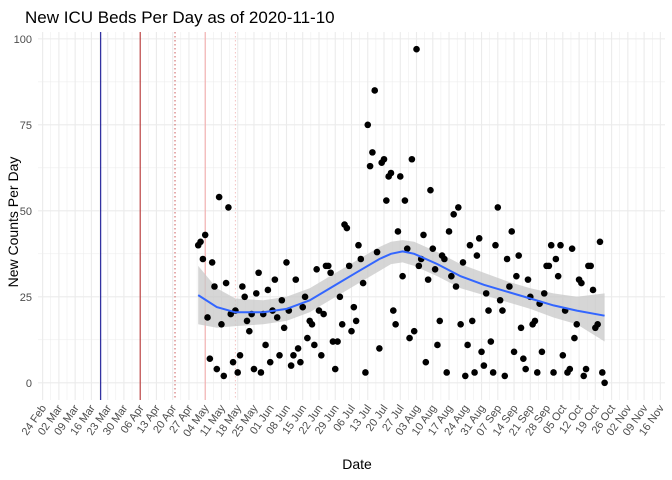 The image size is (672, 480). I want to click on y-tick-label: 75, so click(26, 126).